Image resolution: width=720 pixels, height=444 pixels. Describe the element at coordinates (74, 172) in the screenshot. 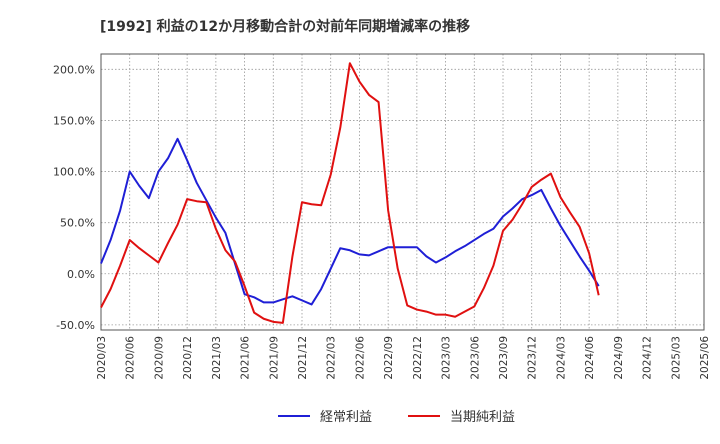

I see `y-tick-label: 100.0%` at that location.